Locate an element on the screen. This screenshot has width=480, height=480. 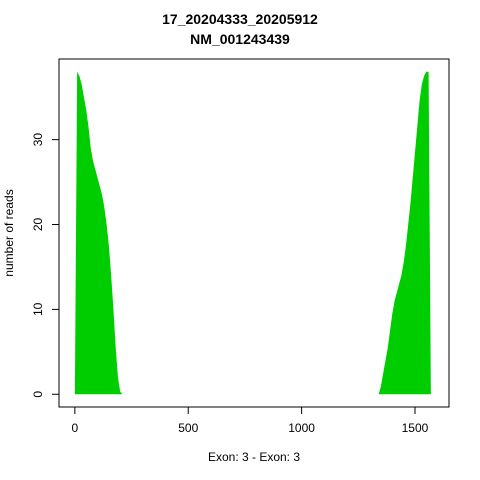
y-axis-label: number of reads is located at coordinates (9, 232).